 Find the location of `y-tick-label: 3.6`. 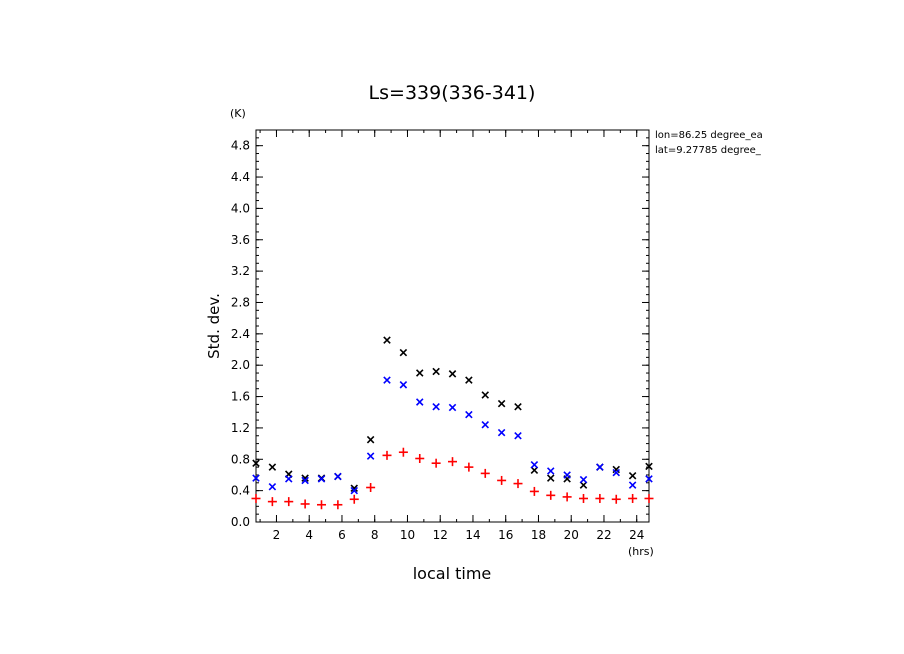

y-tick-label: 3.6 is located at coordinates (240, 240).